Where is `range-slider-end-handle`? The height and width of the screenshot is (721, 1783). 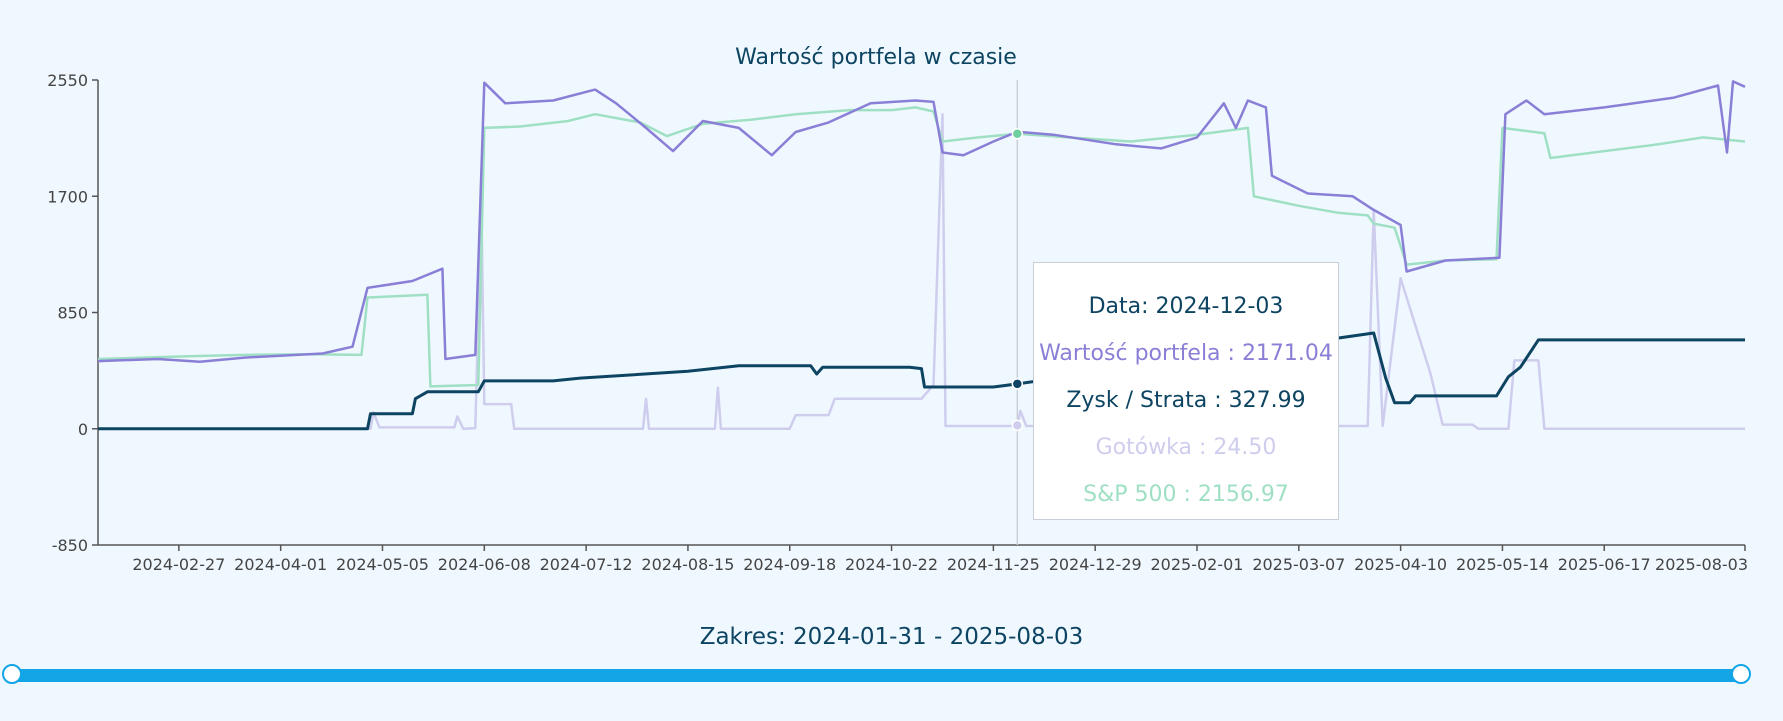 range-slider-end-handle is located at coordinates (1741, 674).